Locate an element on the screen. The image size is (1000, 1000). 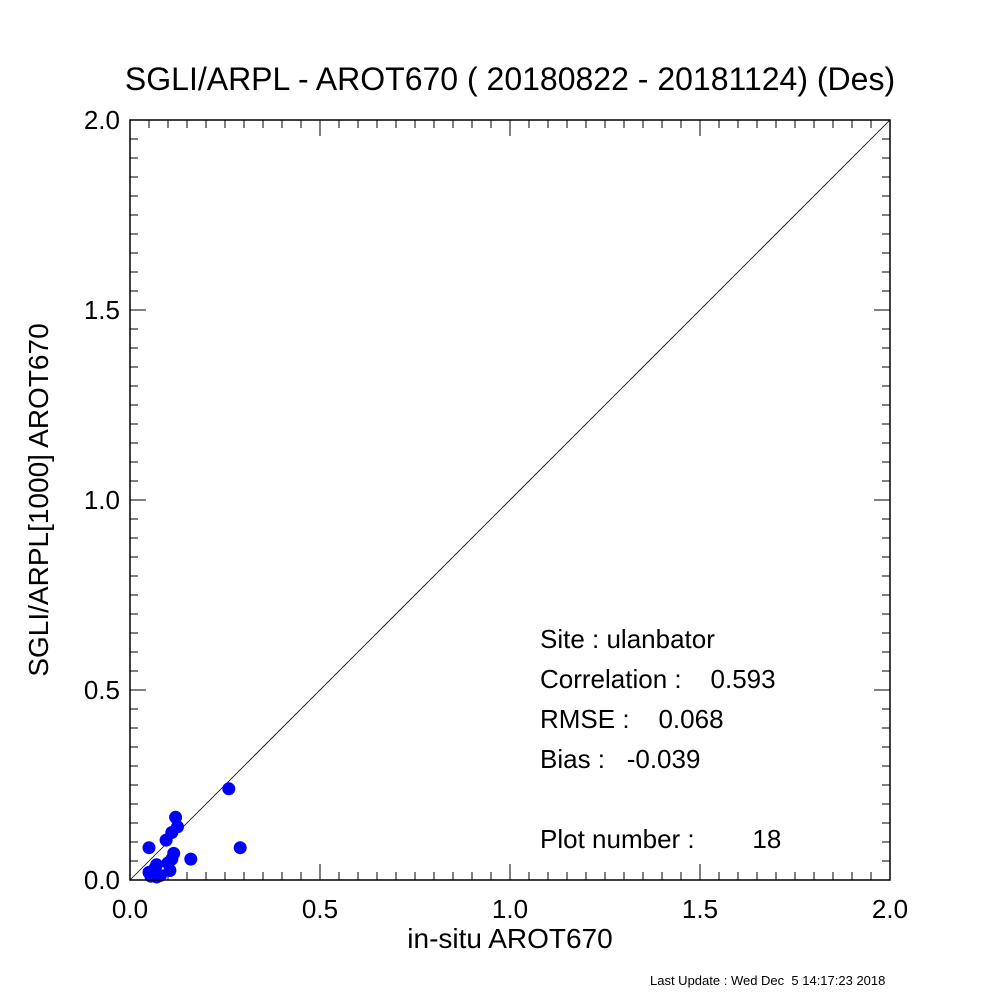
y-tick-labels: 0.0 0.5 1.0 1.5 2.0 is located at coordinates (102, 500).